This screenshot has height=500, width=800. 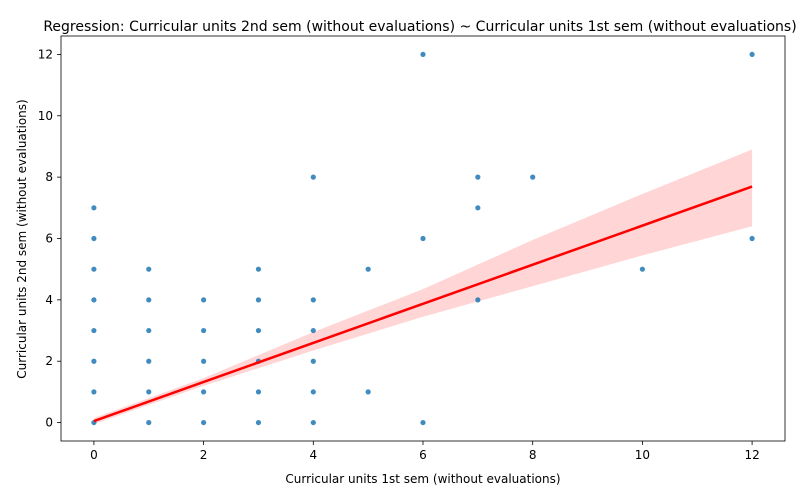 What do you see at coordinates (45, 116) in the screenshot?
I see `y-tick-label: 10` at bounding box center [45, 116].